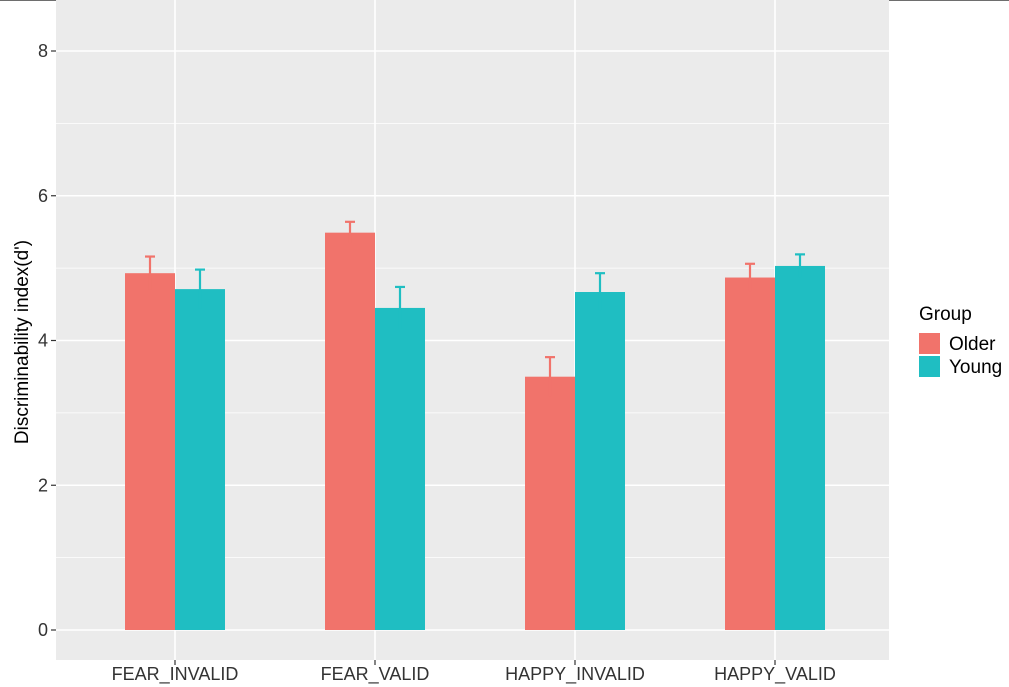 This screenshot has width=1009, height=687. I want to click on x-tick-label: FEAR_INVALID, so click(175, 674).